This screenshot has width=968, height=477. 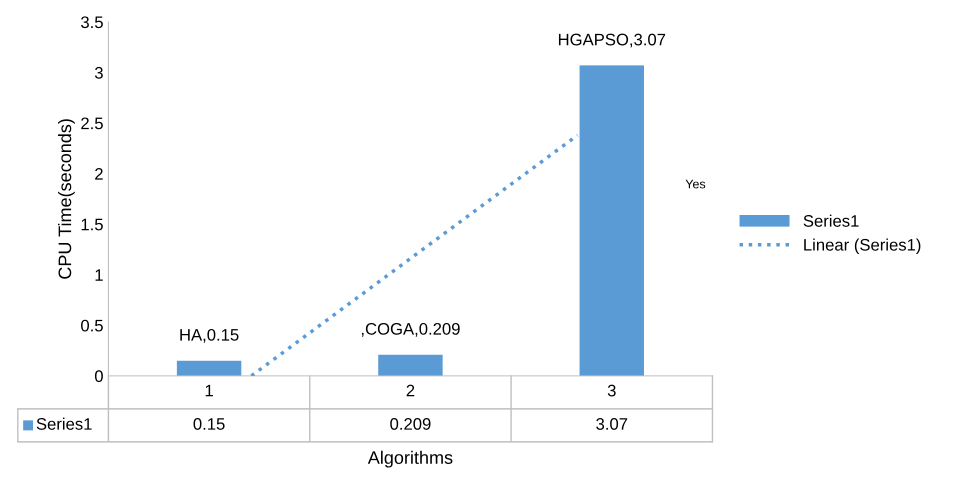 What do you see at coordinates (64, 424) in the screenshot?
I see `legend-label: Series1` at bounding box center [64, 424].